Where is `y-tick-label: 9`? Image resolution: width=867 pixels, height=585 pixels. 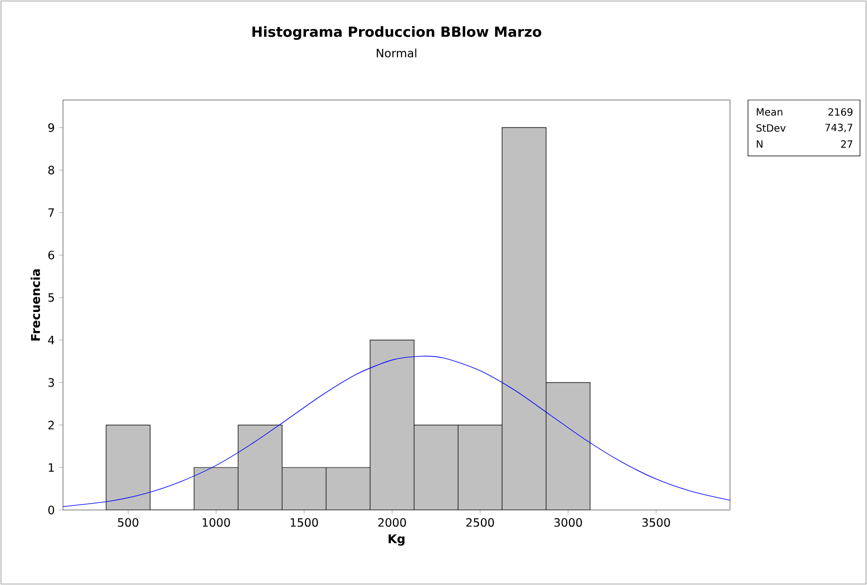
y-tick-label: 9 is located at coordinates (51, 127).